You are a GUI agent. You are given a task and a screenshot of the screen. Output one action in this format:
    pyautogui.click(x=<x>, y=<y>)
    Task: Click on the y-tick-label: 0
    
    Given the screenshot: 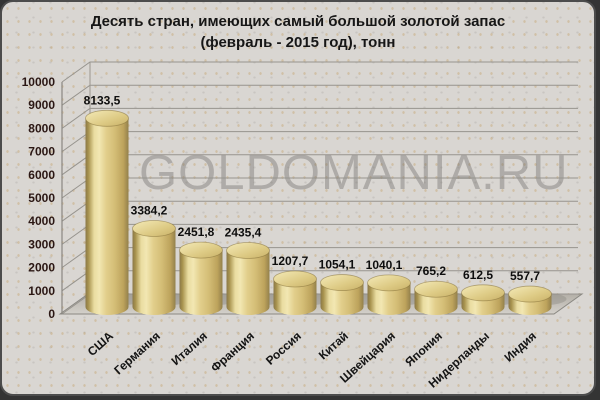 What is the action you would take?
    pyautogui.click(x=51, y=314)
    